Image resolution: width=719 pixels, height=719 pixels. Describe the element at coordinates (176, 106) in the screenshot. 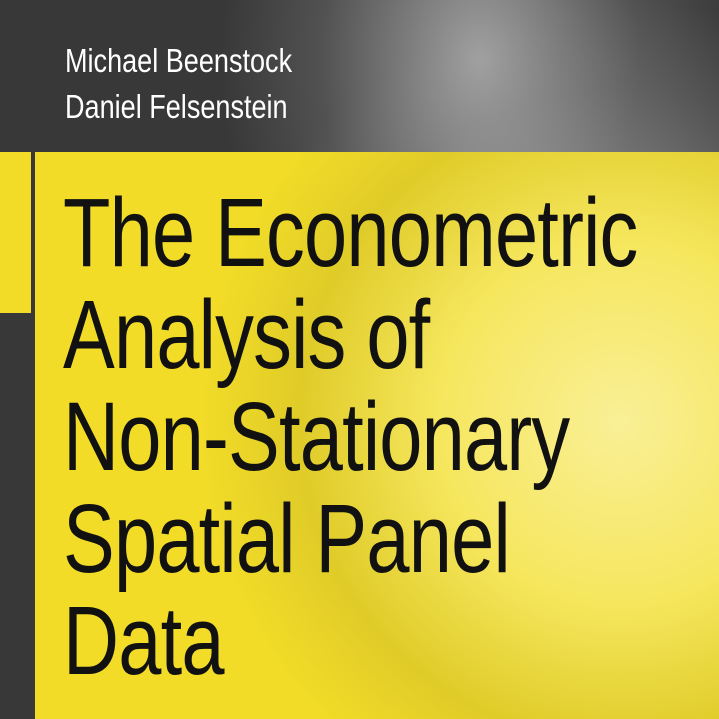

I see `author-name: Daniel Felsenstein` at that location.